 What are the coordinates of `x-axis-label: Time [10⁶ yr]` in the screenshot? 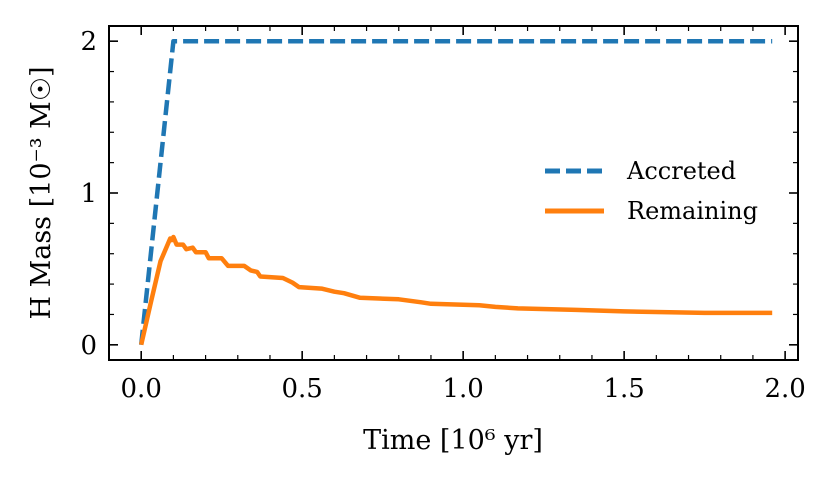 It's located at (453, 440).